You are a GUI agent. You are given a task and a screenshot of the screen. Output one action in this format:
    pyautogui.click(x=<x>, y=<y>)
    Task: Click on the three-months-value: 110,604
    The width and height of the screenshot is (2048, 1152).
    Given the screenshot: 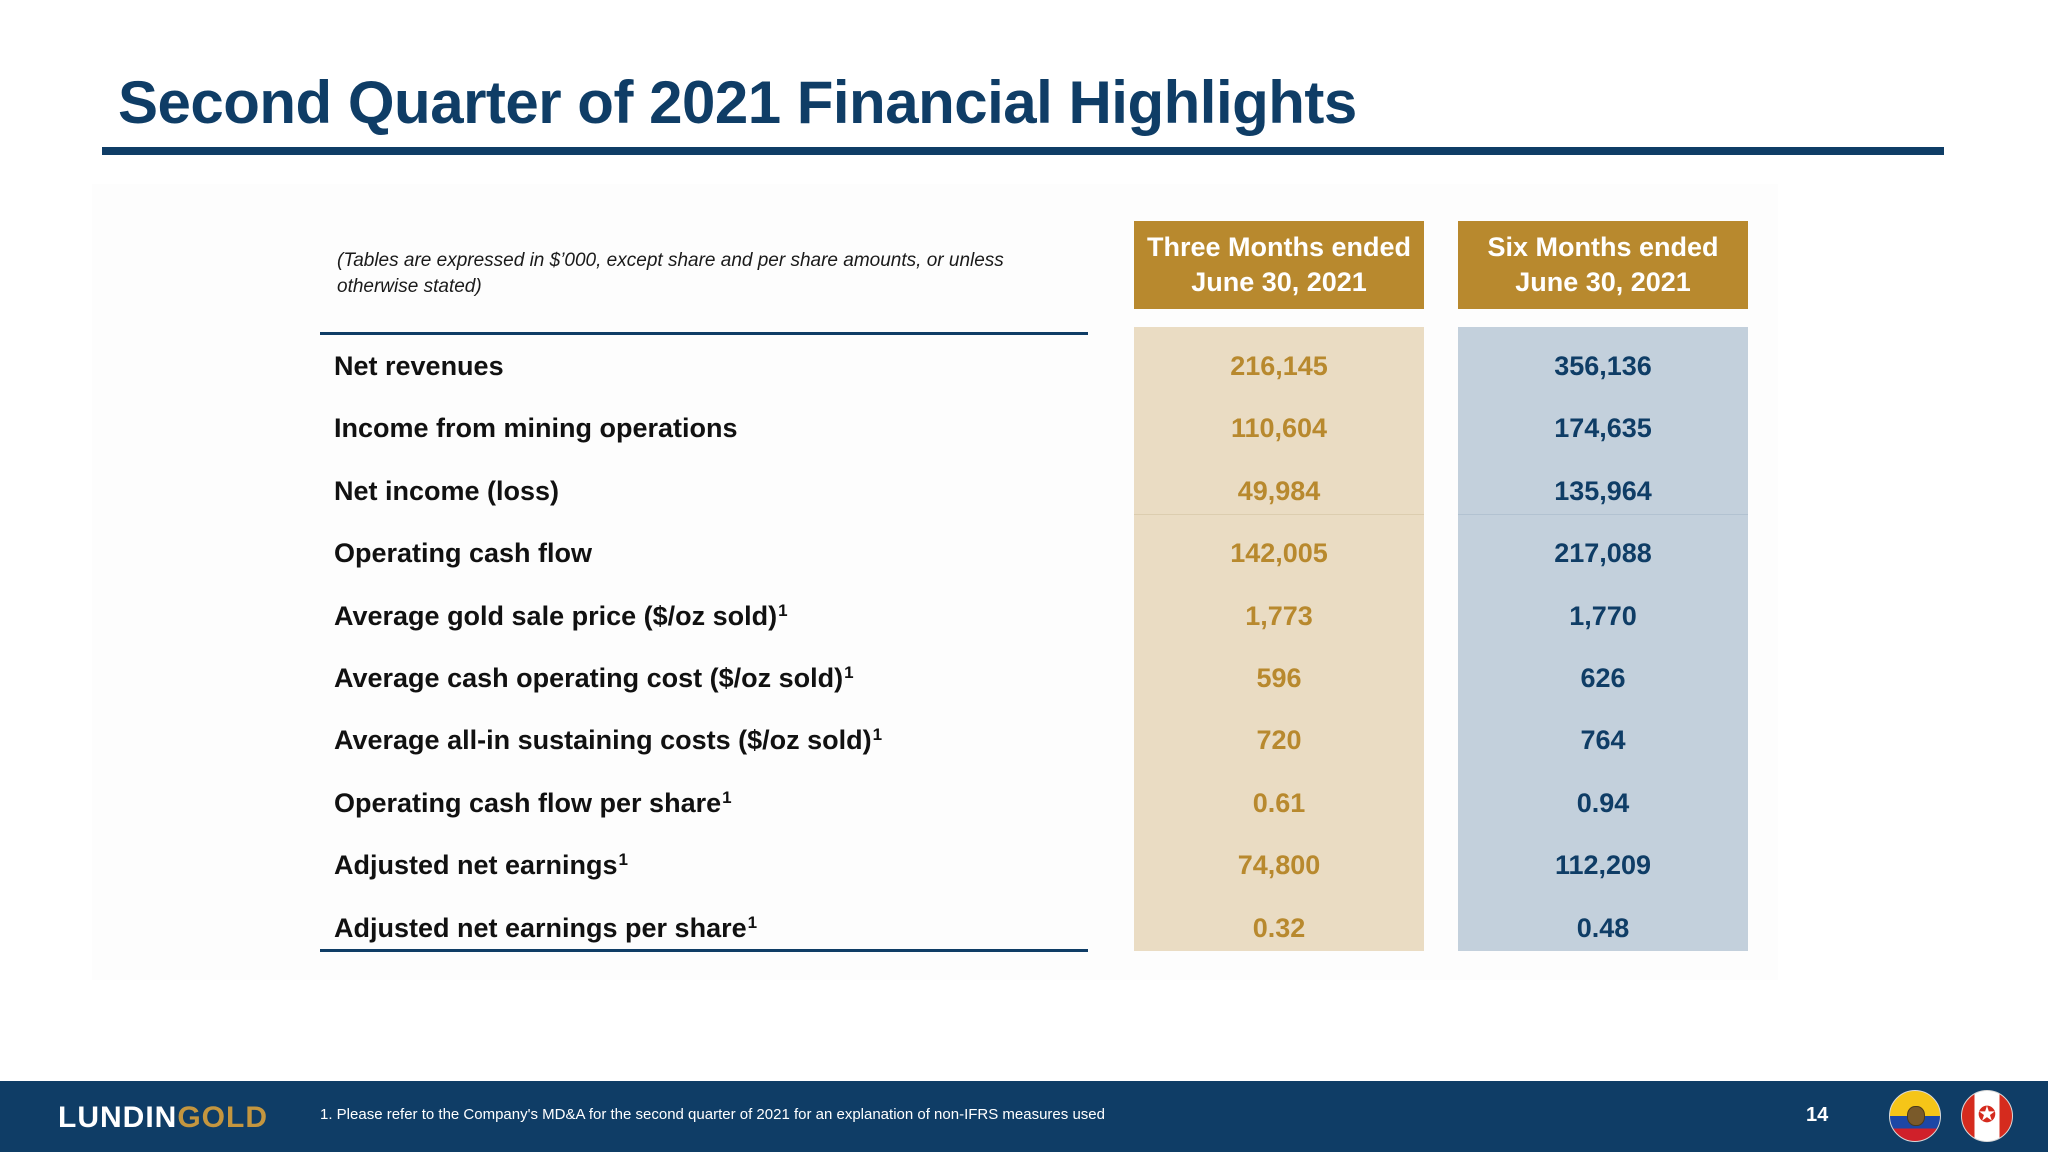 What is the action you would take?
    pyautogui.click(x=1279, y=428)
    